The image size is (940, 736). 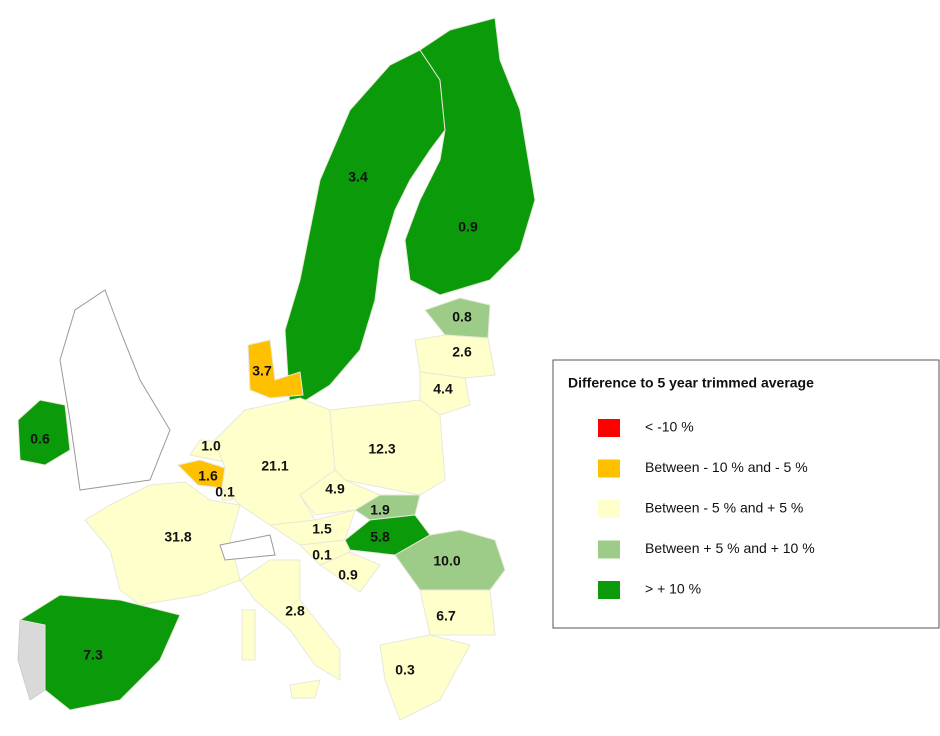 I want to click on legend-label: > + 10 %, so click(x=673, y=589).